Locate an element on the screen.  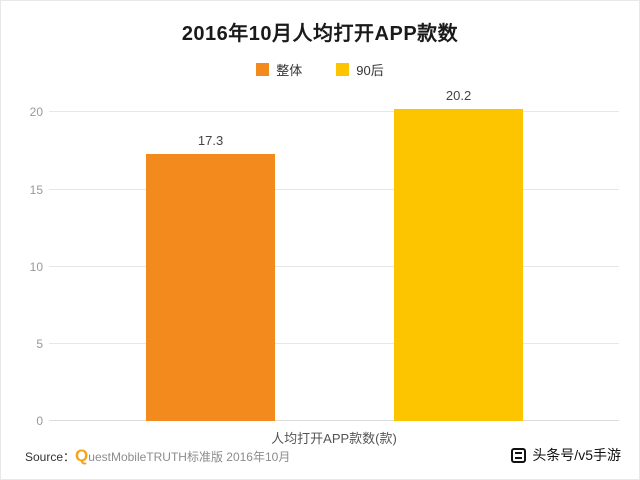
y-tick-label: 15 is located at coordinates (36, 189).